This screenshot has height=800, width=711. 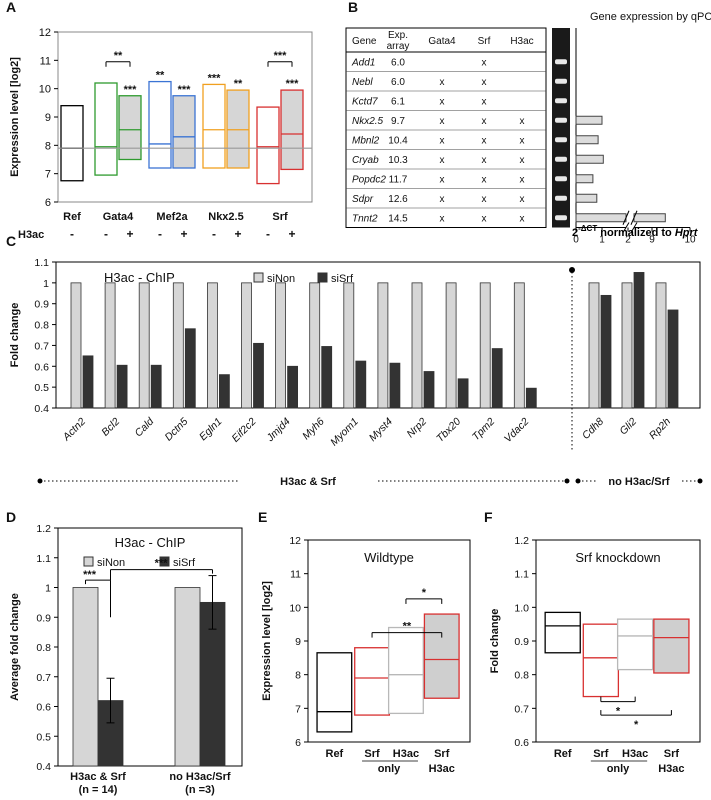 What do you see at coordinates (267, 641) in the screenshot?
I see `panel-e-ylabel: Expression level [log2]` at bounding box center [267, 641].